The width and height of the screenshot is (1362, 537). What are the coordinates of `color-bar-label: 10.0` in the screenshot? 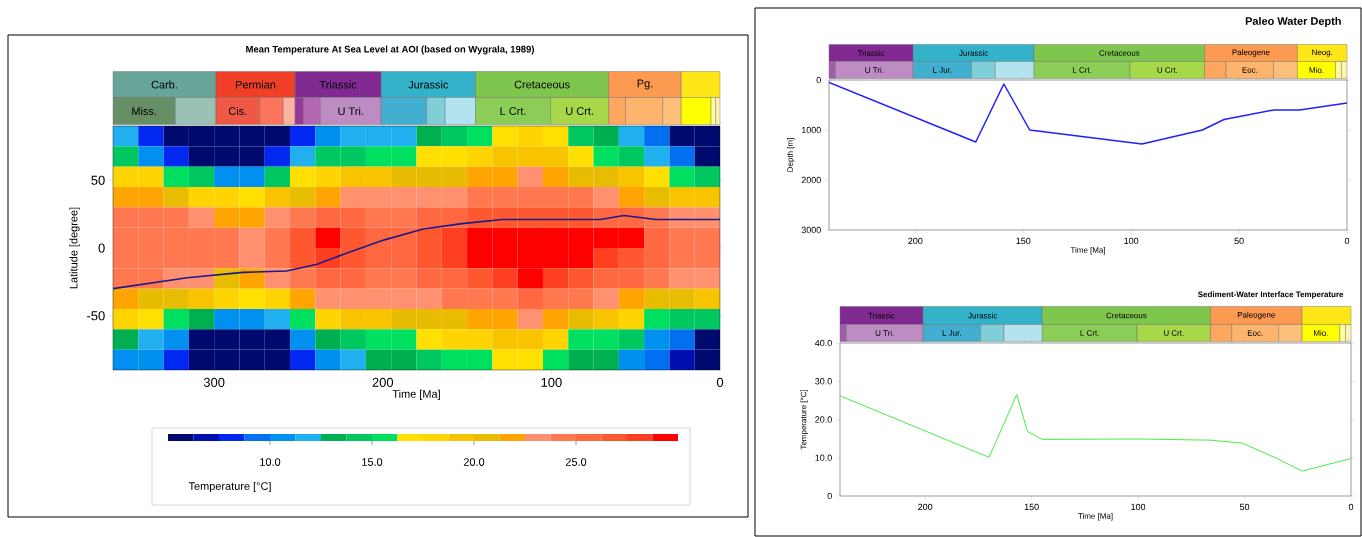 It's located at (270, 462).